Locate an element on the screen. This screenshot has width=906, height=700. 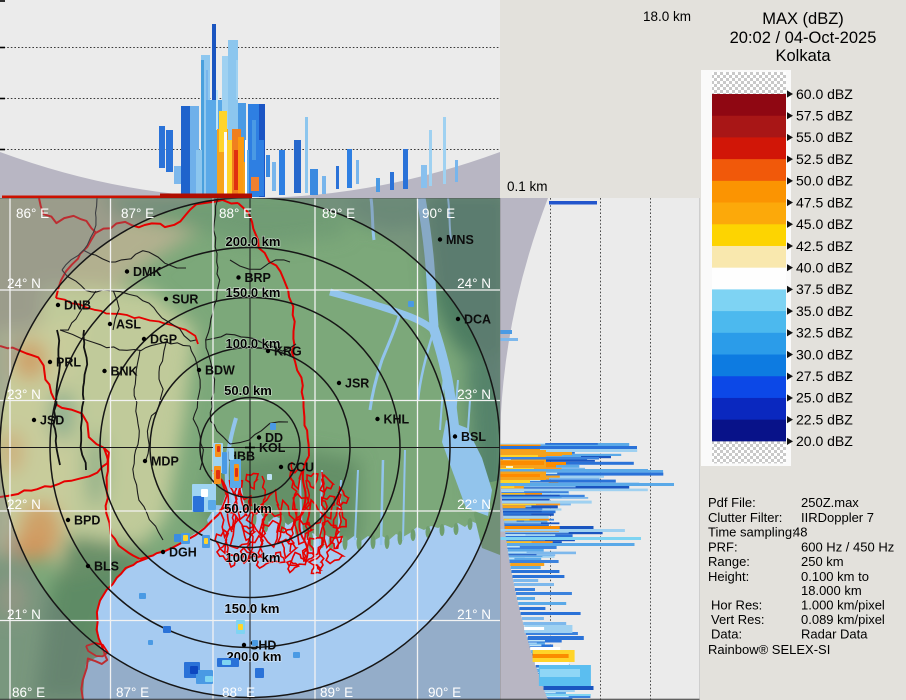
svg-text: 40.0 dBZ is located at coordinates (824, 267).